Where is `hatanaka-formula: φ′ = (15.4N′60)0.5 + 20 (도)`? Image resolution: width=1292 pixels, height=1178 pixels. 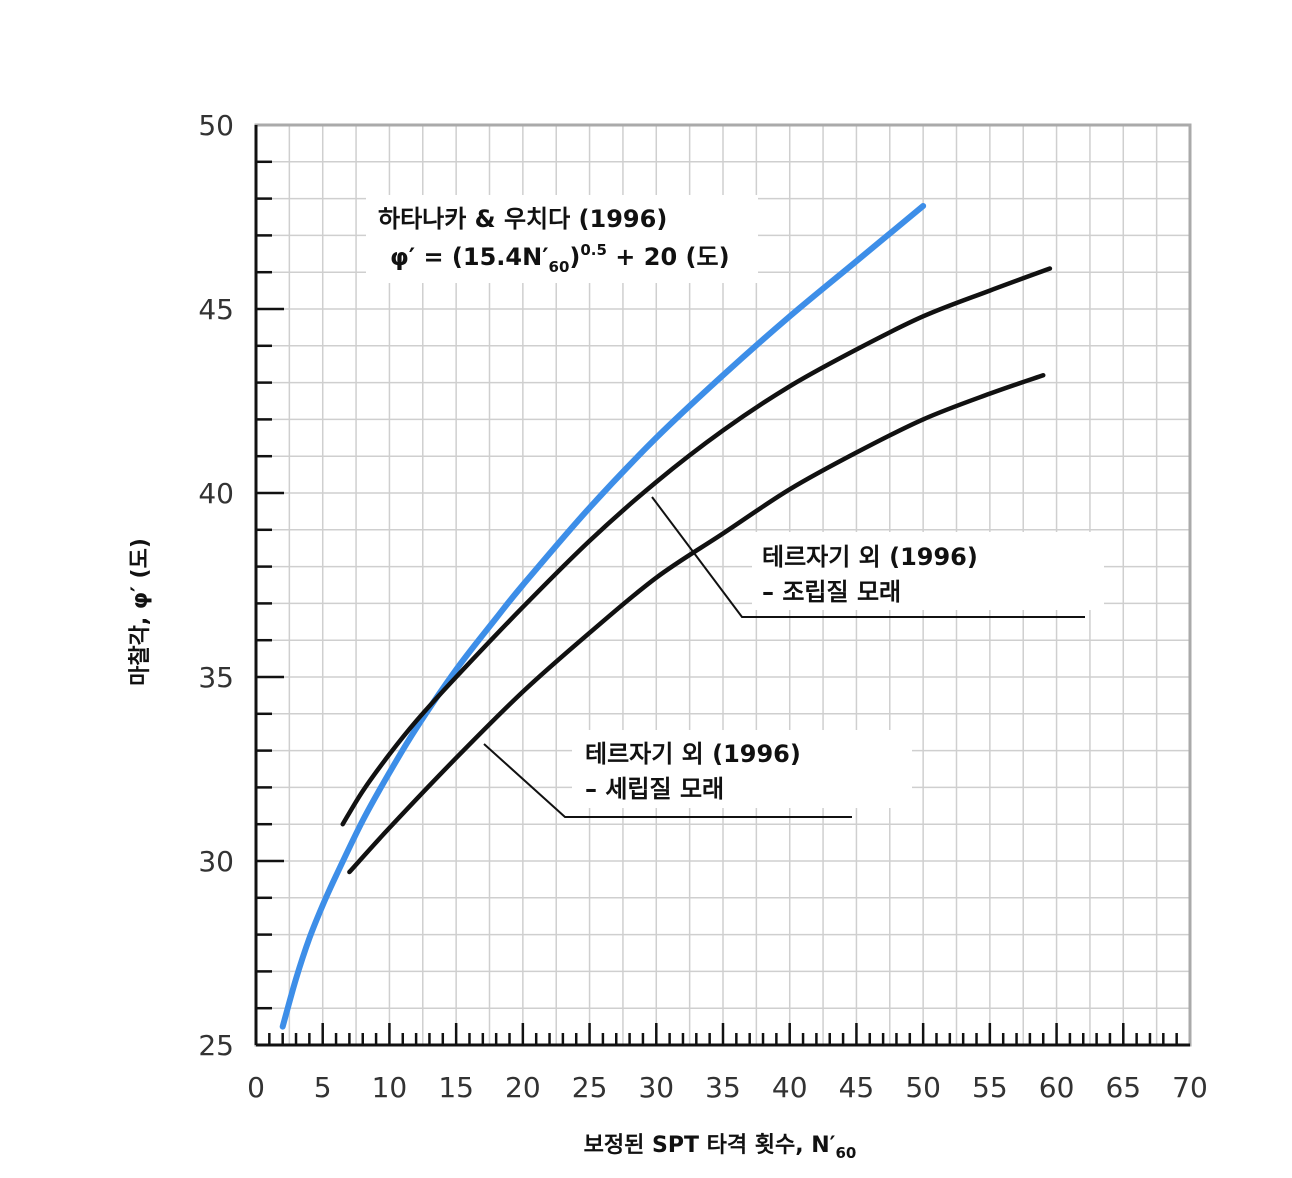 hatanaka-formula: φ′ = (15.4N′60)0.5 + 20 (도) is located at coordinates (560, 258).